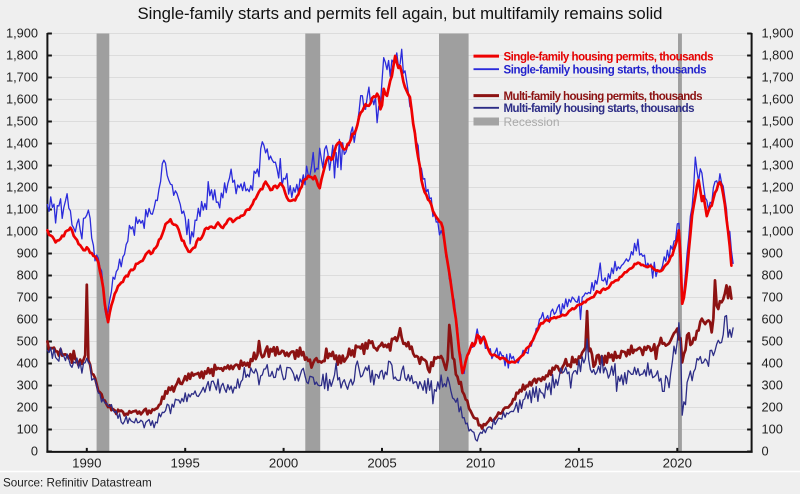 Image resolution: width=800 pixels, height=494 pixels. What do you see at coordinates (605, 70) in the screenshot?
I see `svg-text:Single-family housing starts,: Single-family housing starts, thousands` at bounding box center [605, 70].